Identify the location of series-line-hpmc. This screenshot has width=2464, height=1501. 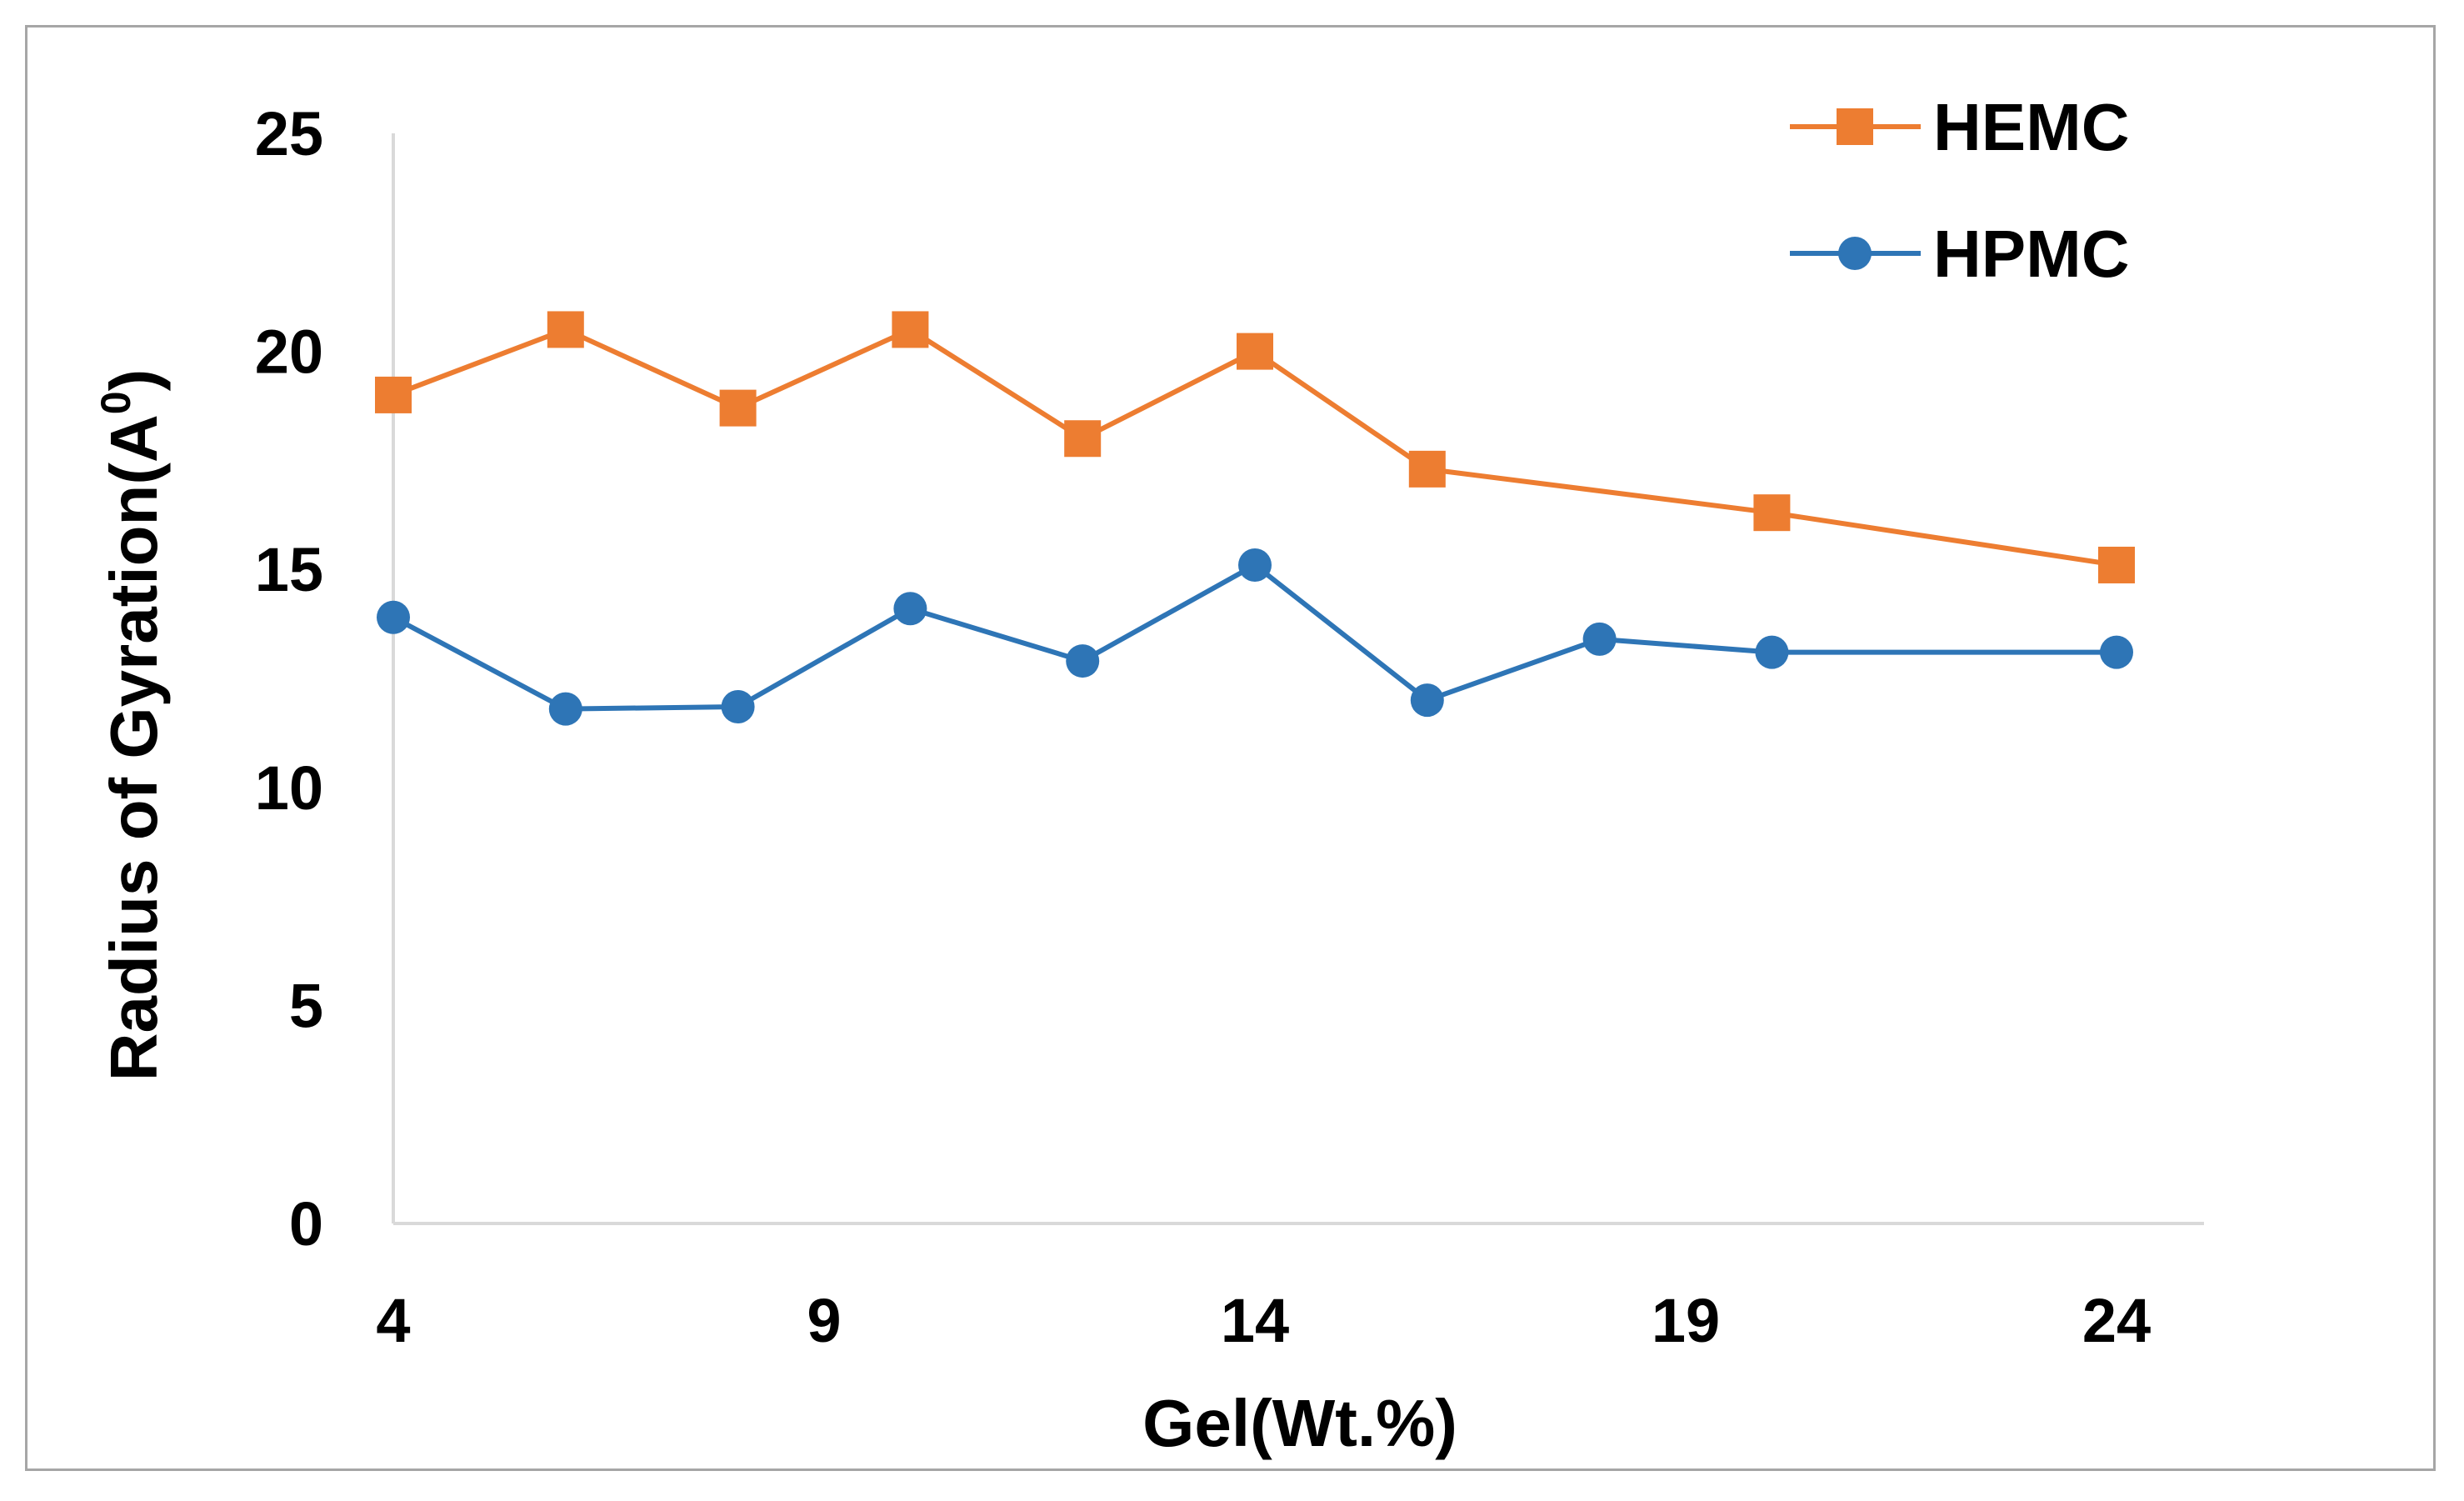
(1254, 637).